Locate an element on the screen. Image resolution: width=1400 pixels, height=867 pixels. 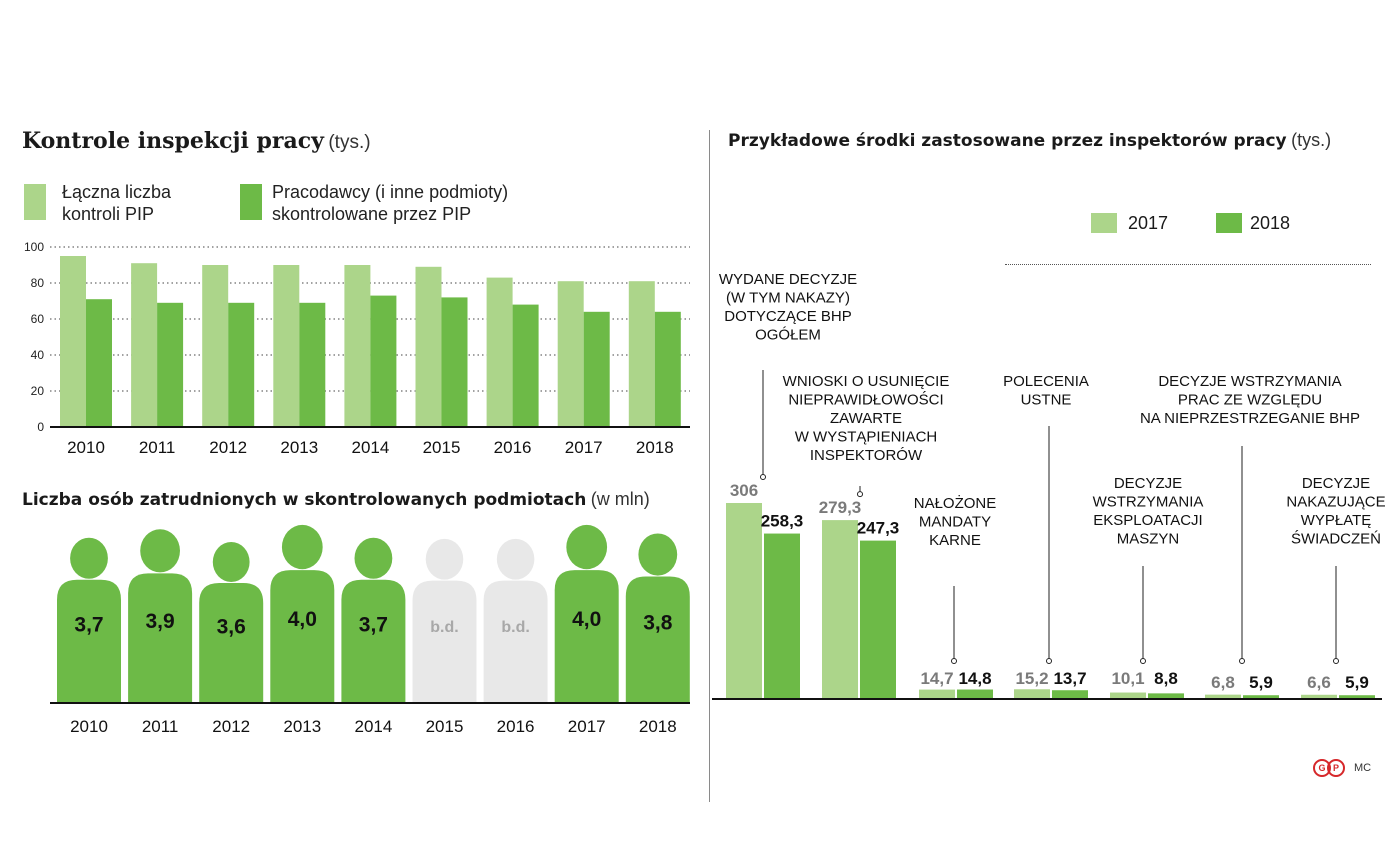
category-label-line: DOTYCZĄCE BHP is located at coordinates (788, 316).